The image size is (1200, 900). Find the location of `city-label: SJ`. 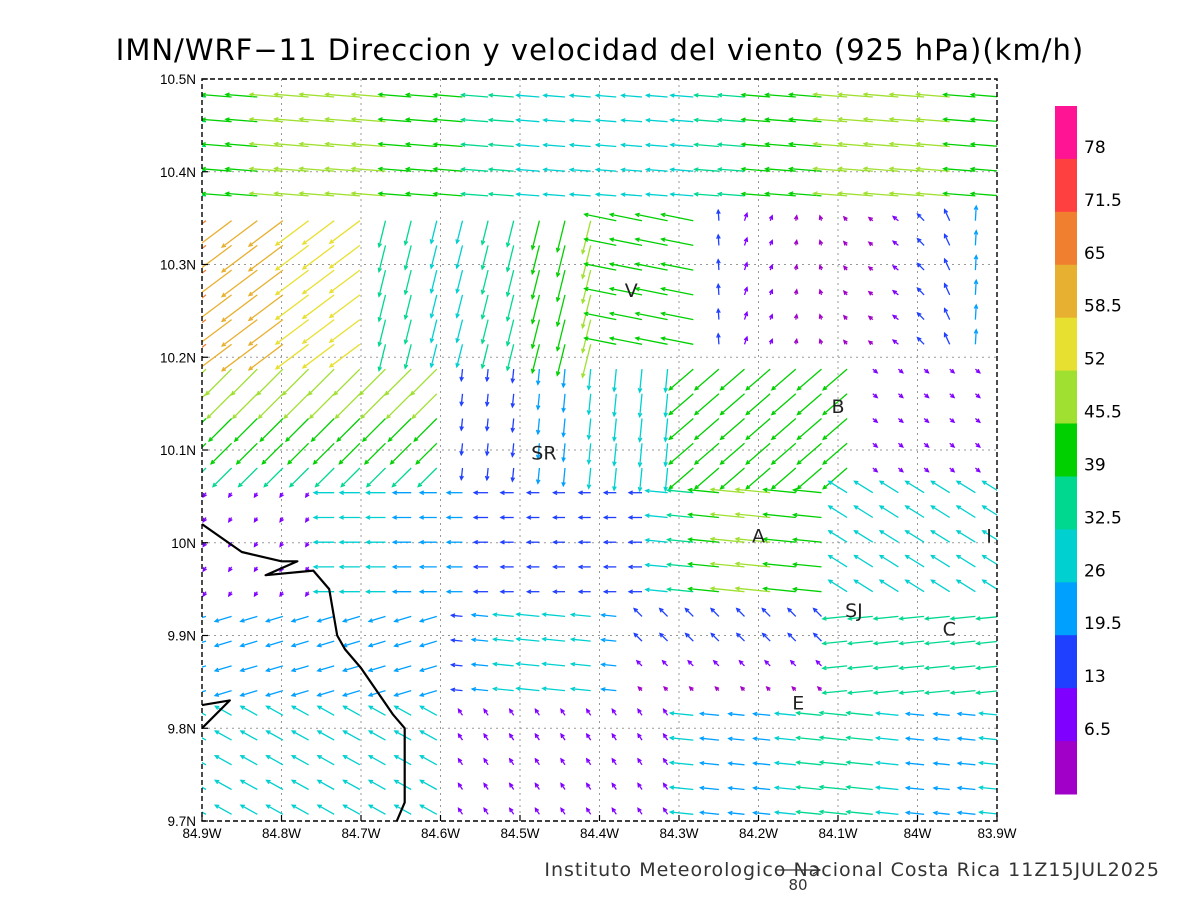

city-label: SJ is located at coordinates (854, 611).